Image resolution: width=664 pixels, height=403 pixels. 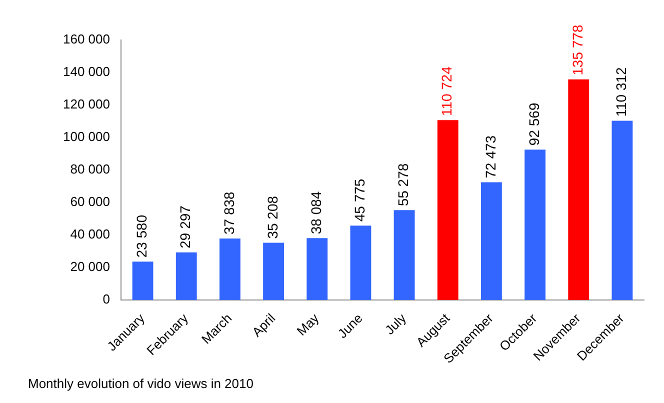 What do you see at coordinates (308, 324) in the screenshot?
I see `x-tick-label: May` at bounding box center [308, 324].